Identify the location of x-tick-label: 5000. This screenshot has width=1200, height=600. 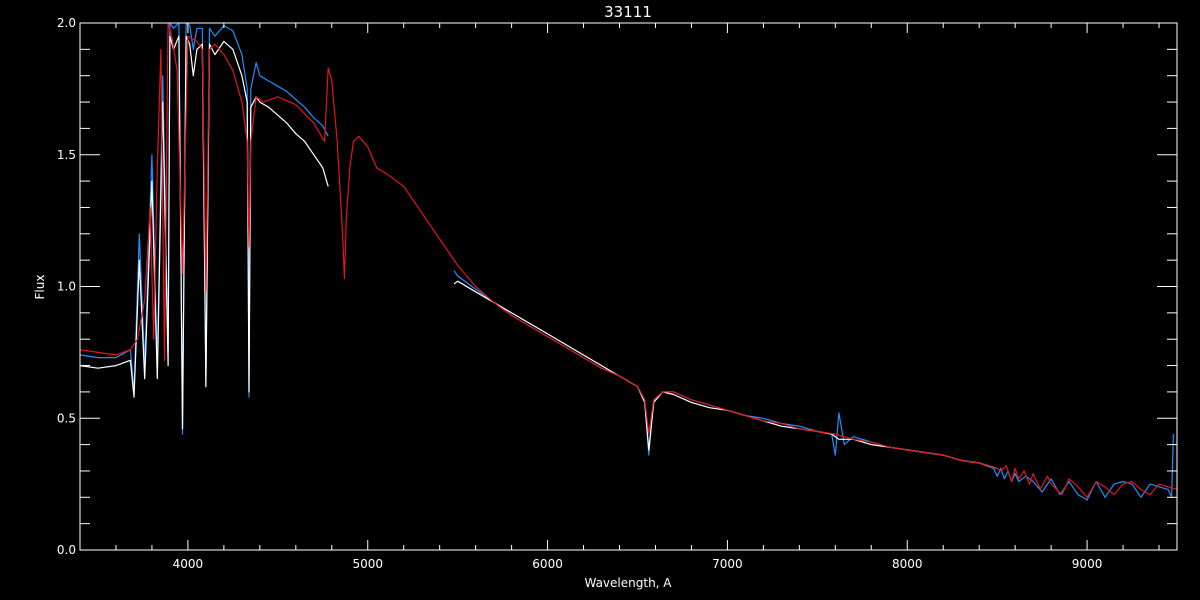
(367, 564).